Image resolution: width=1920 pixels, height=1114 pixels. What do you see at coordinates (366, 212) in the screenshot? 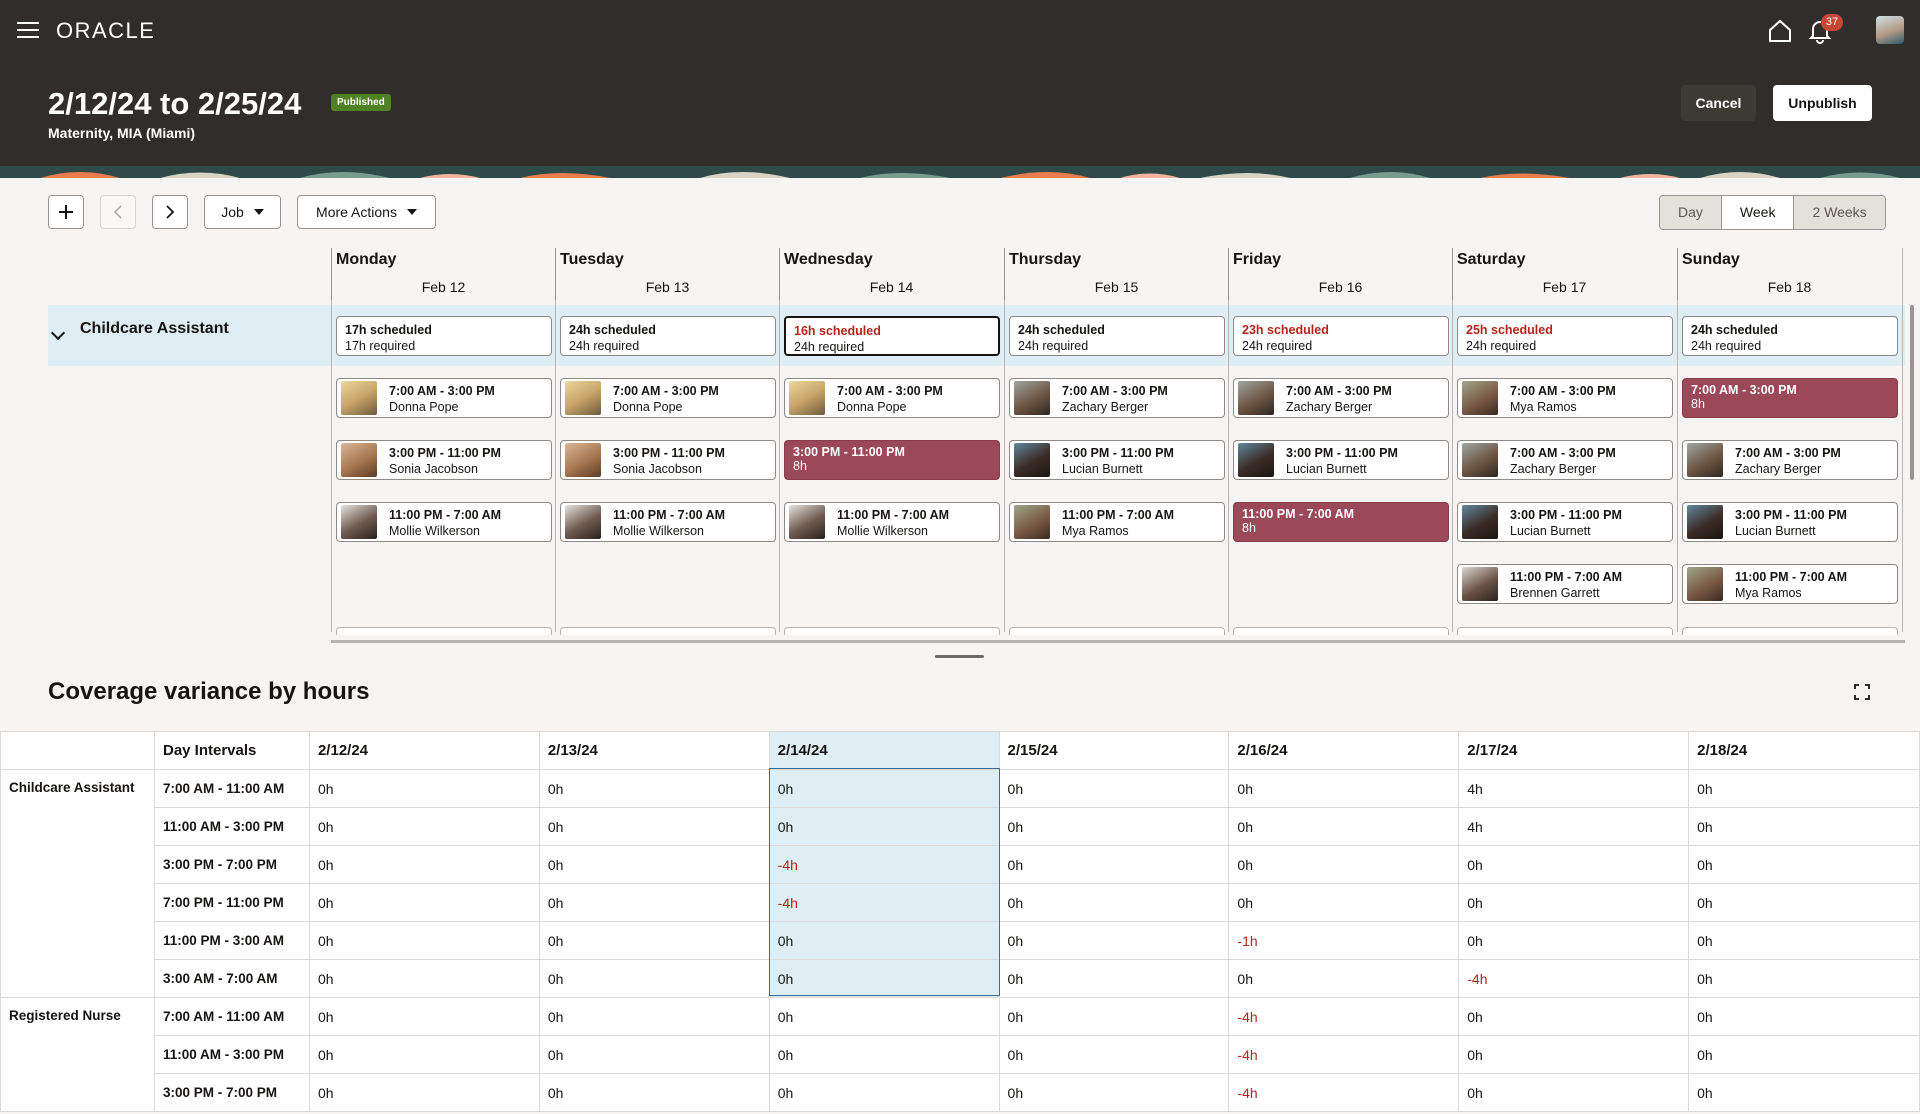
I see `more-actions-dropdown: More Actions` at bounding box center [366, 212].